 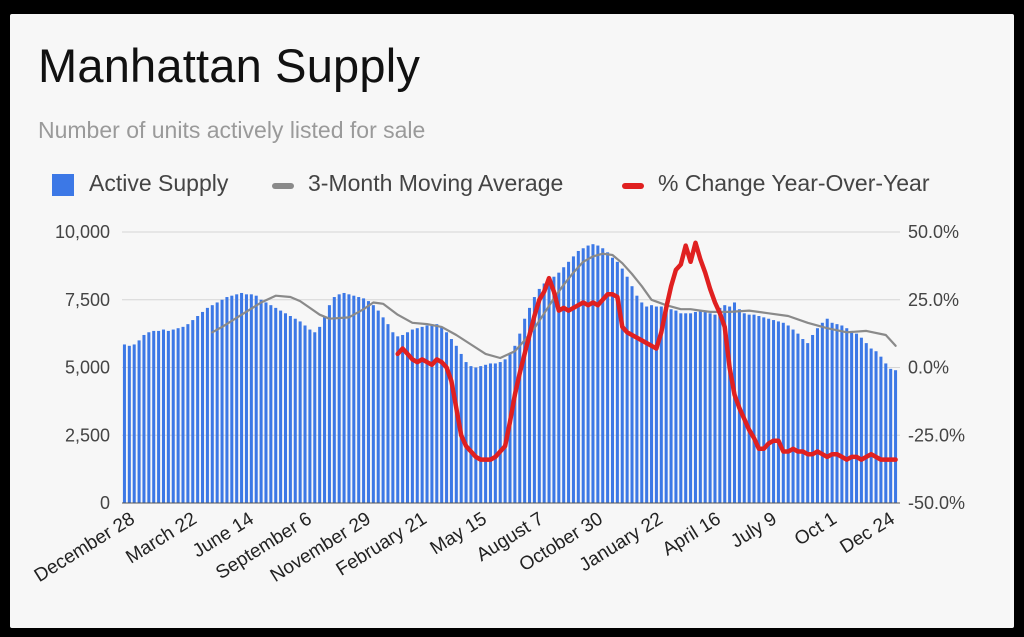 I want to click on legend-label-active-supply: Active Supply, so click(x=159, y=183).